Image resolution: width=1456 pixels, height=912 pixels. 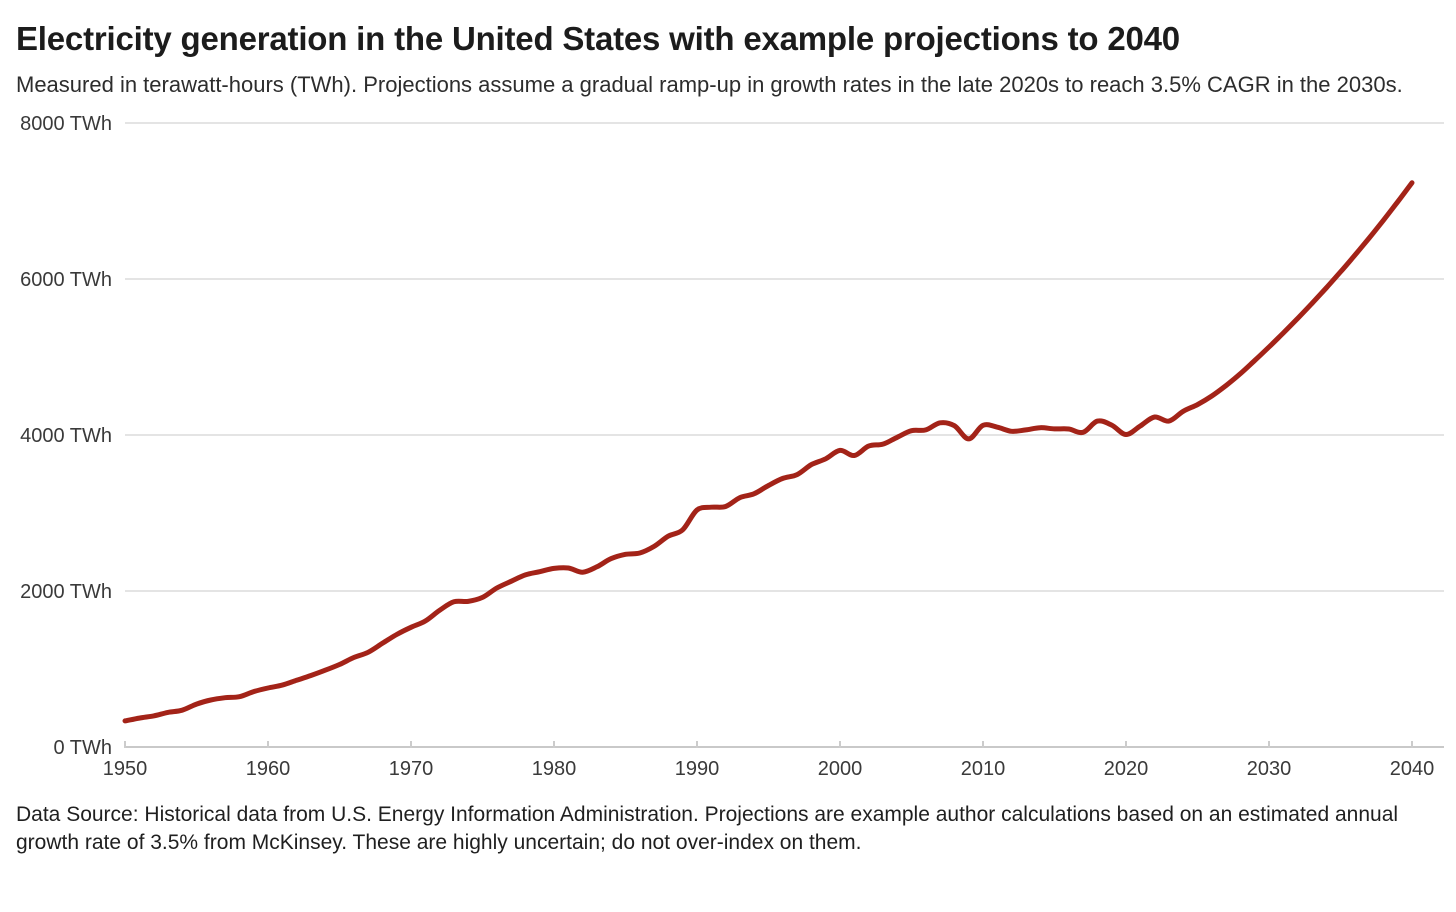 I want to click on x-axis-label: 2020, so click(x=1126, y=769).